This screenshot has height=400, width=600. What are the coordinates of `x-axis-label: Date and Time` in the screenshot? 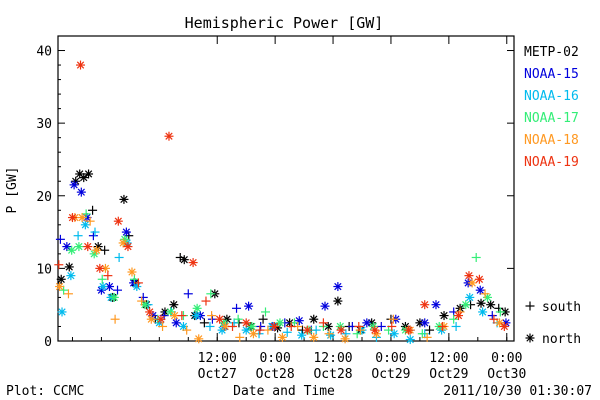 It's located at (284, 391).